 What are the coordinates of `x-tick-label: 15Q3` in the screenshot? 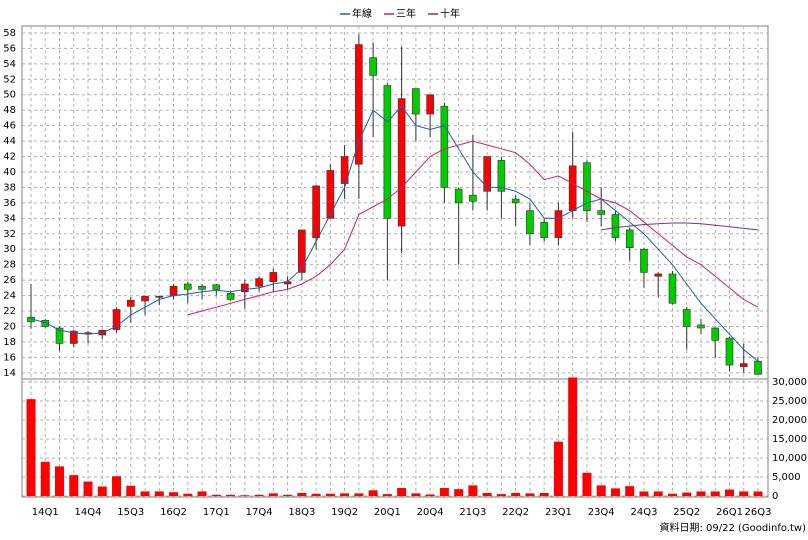 It's located at (130, 512).